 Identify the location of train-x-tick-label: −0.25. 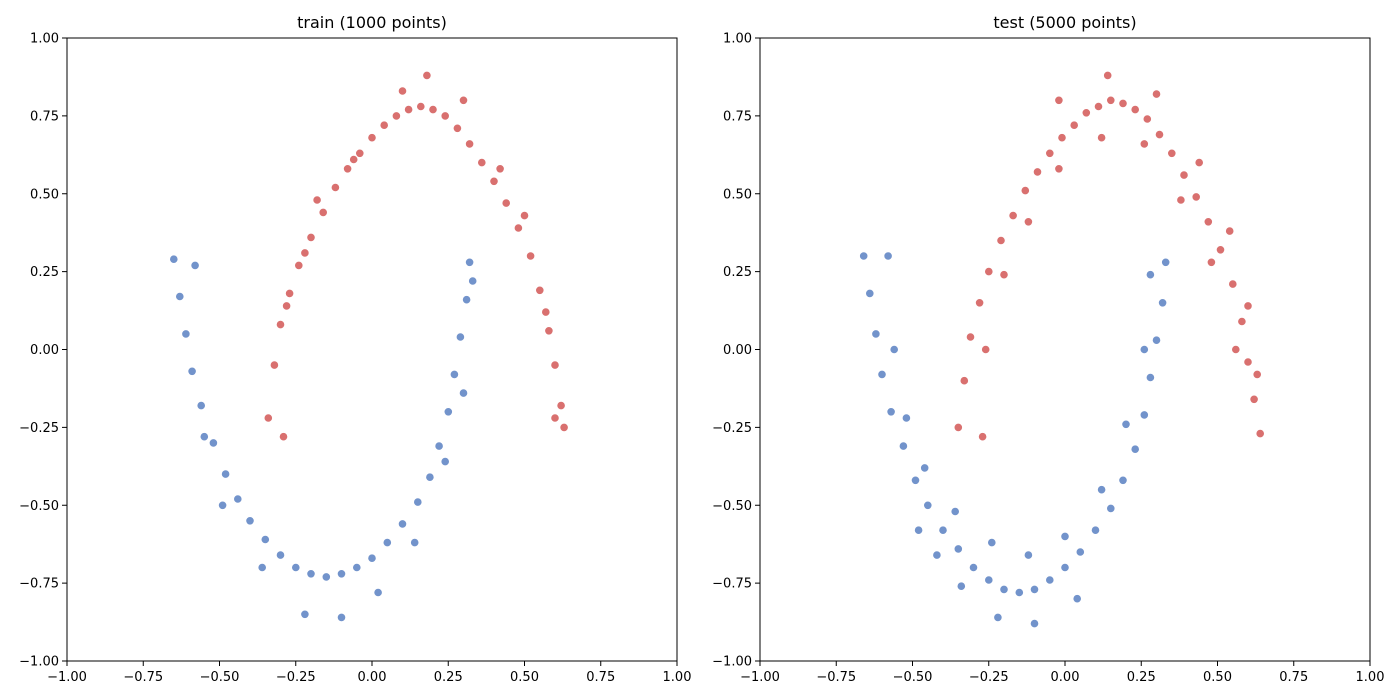
(296, 677).